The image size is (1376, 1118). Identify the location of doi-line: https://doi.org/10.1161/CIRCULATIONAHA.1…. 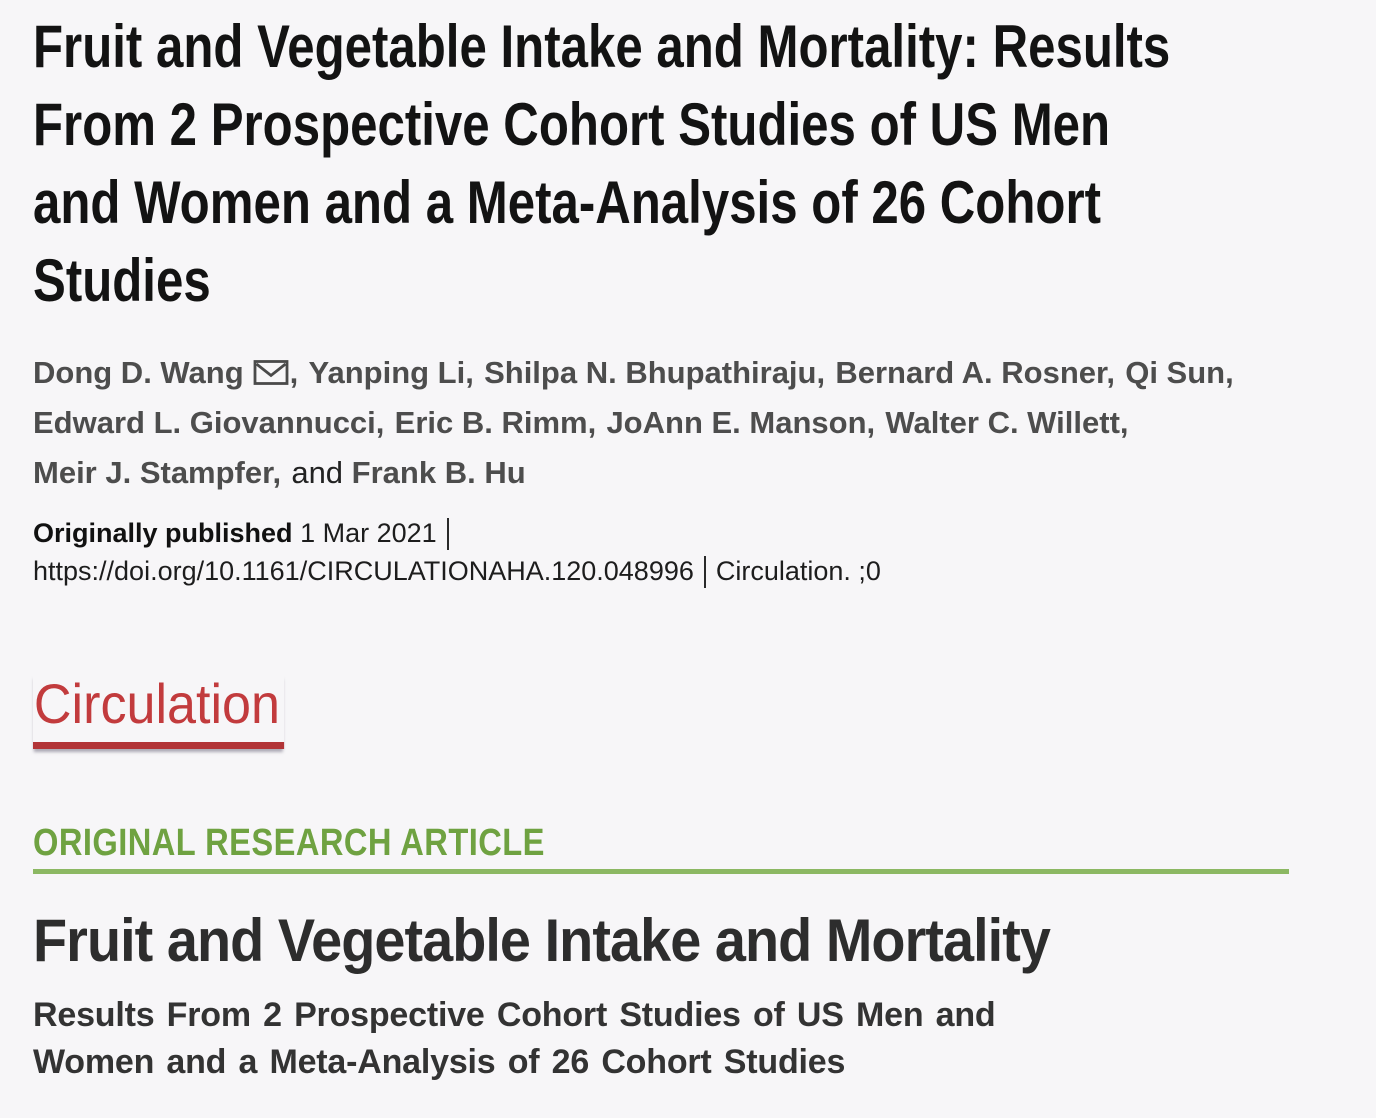
(684, 571).